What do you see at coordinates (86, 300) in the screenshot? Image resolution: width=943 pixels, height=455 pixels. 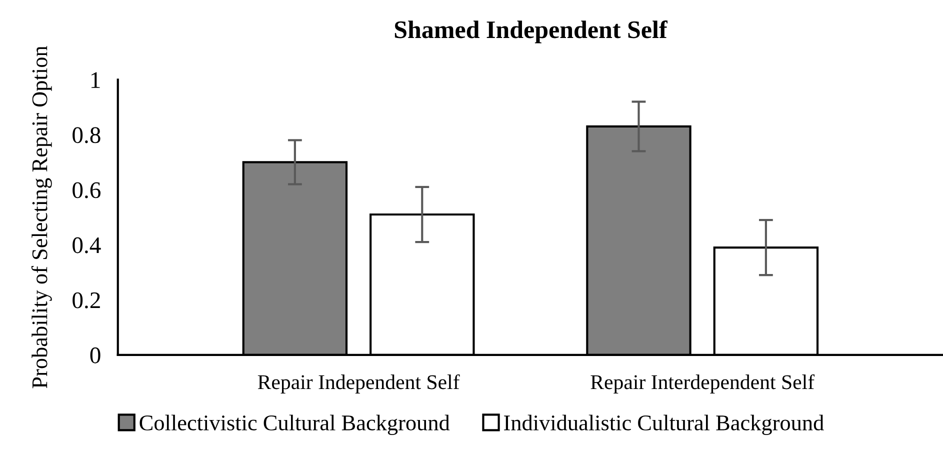 I see `y-tick-label: 0.2` at bounding box center [86, 300].